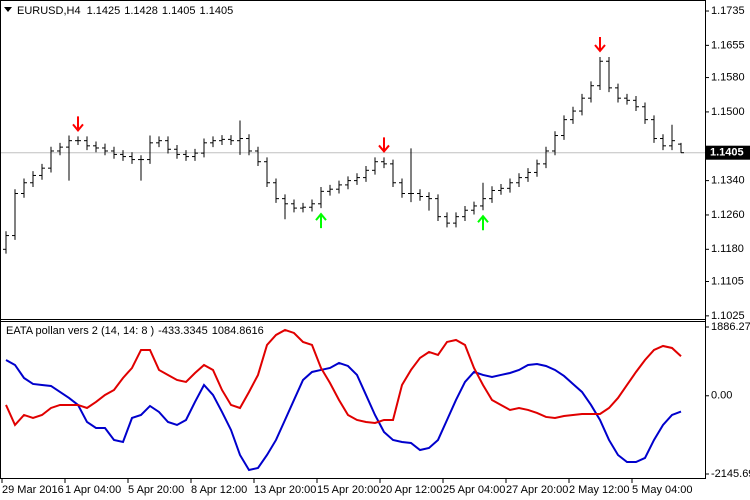 Image resolution: width=750 pixels, height=500 pixels. What do you see at coordinates (183, 331) in the screenshot?
I see `indicator-value: -433.3345` at bounding box center [183, 331].